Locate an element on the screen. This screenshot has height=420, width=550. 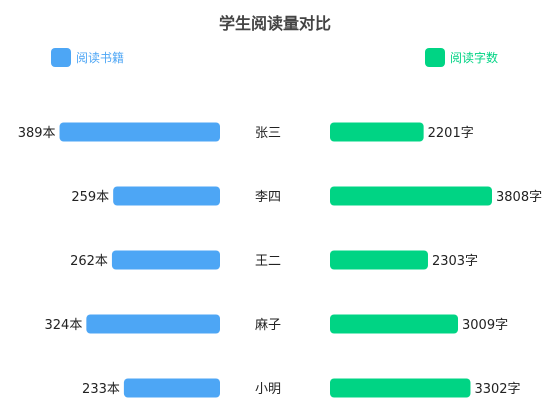
value-label-words: 3808字 is located at coordinates (519, 197).